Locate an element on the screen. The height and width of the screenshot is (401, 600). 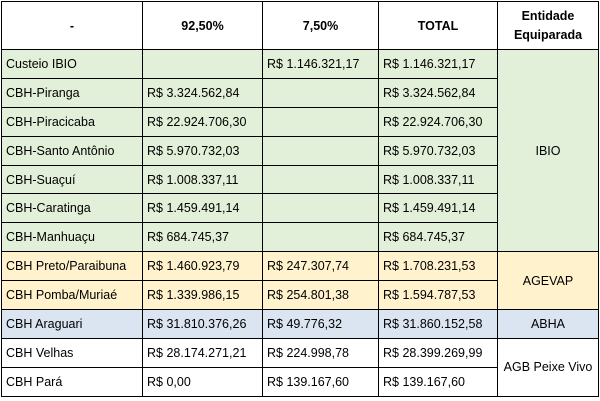
header-dash: - is located at coordinates (72, 25).